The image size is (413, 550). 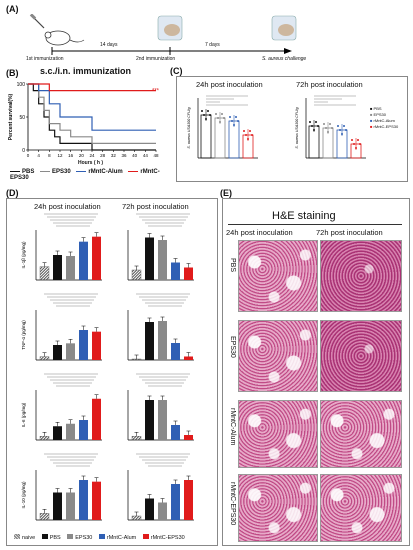 I want to click on survival-ytick-label: 50, so click(x=22, y=118).